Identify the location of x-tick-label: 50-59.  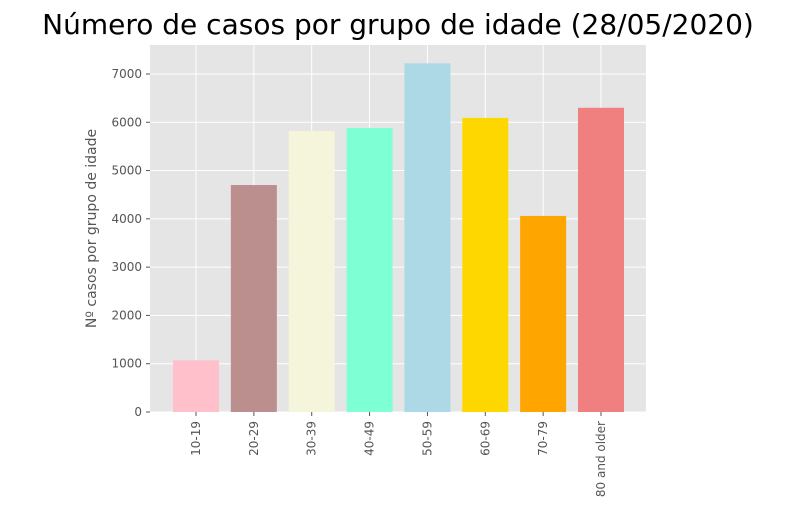
(427, 438).